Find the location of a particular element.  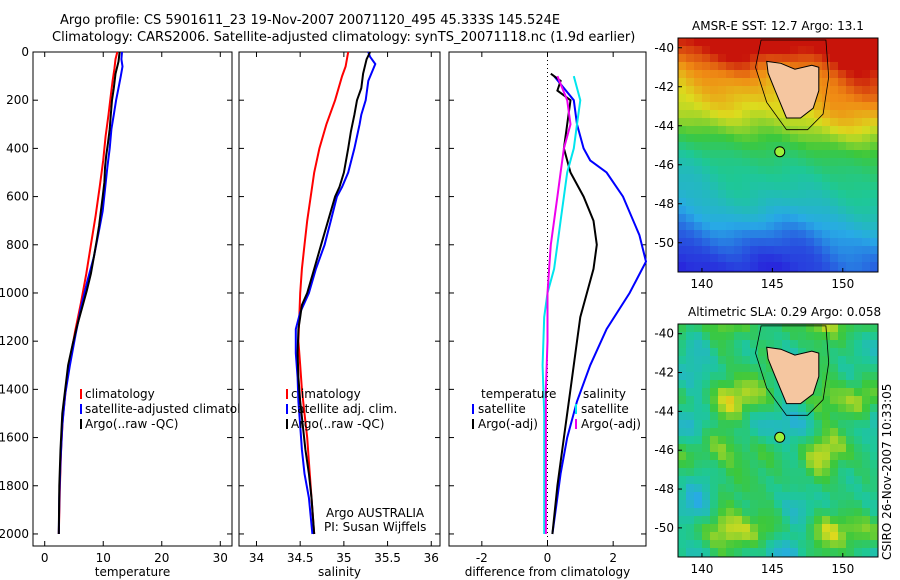

x-axis-label: temperature is located at coordinates (132, 572).